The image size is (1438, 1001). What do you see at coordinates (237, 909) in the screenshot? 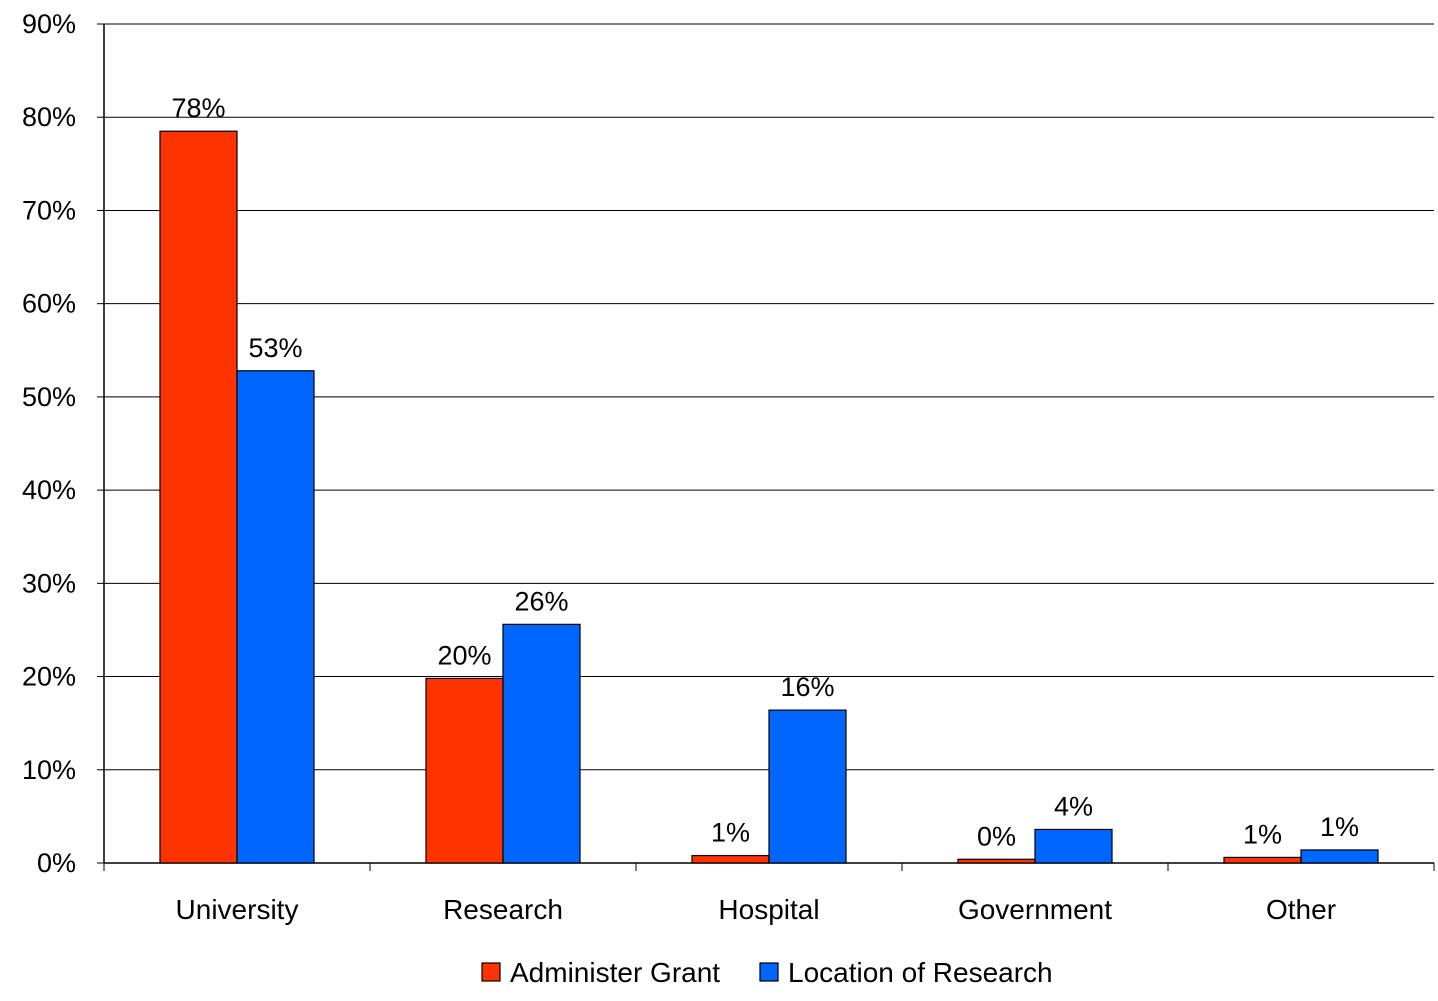
I see `category-label: University` at bounding box center [237, 909].